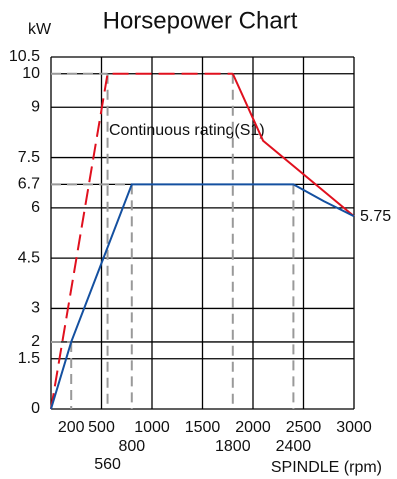 This screenshot has width=397, height=479. I want to click on series-line, so click(293, 145).